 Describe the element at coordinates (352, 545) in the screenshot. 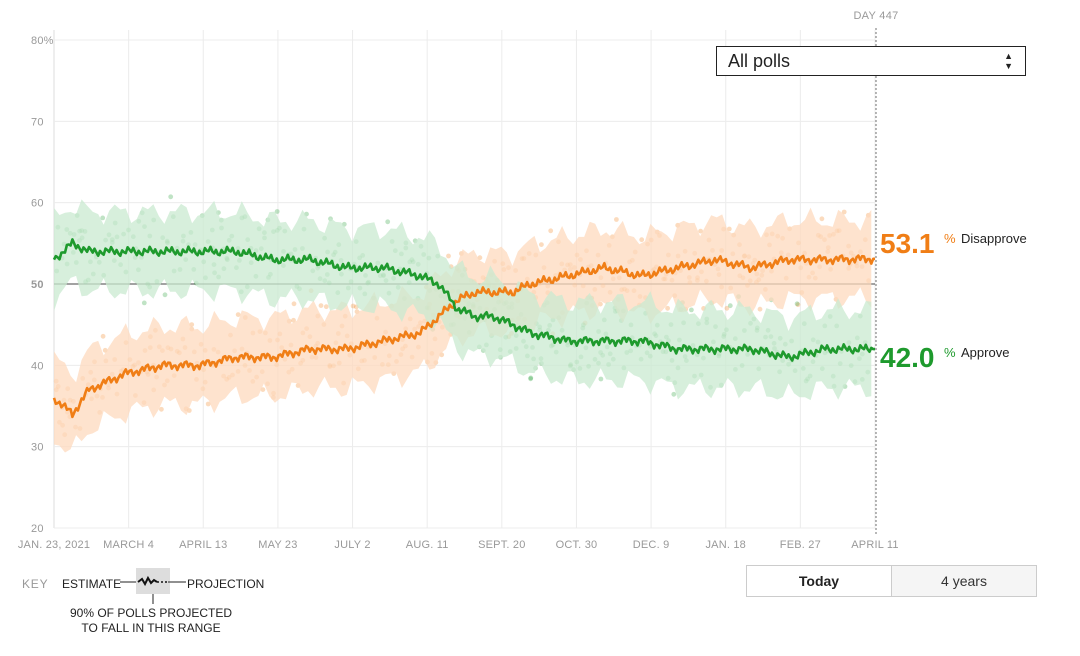

I see `x-tick-label: JULY 2` at that location.